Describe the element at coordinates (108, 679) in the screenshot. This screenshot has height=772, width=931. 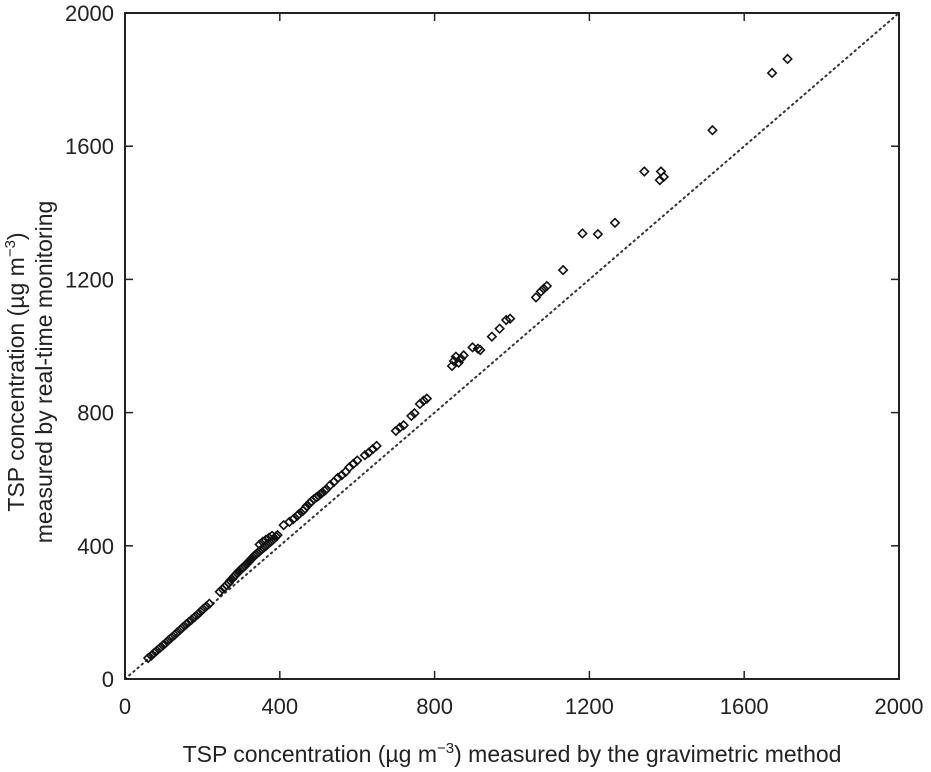
I see `y-tick-label: 0` at that location.